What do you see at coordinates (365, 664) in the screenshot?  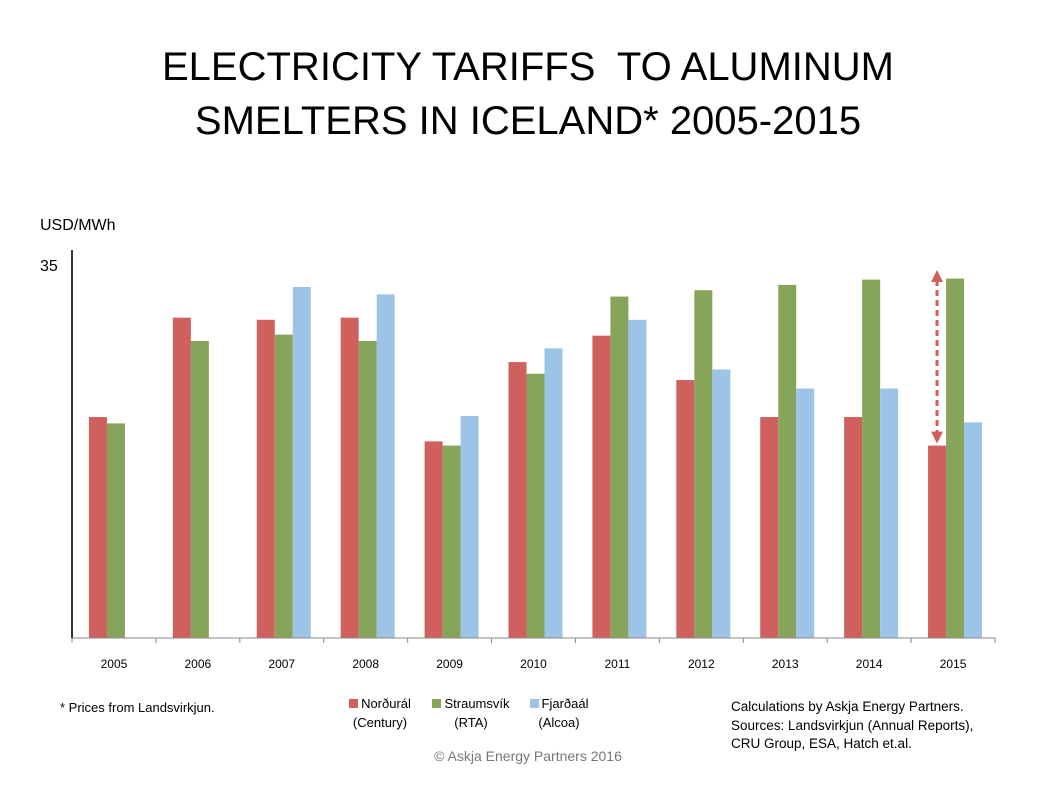 I see `x-tick-label: 2008` at bounding box center [365, 664].